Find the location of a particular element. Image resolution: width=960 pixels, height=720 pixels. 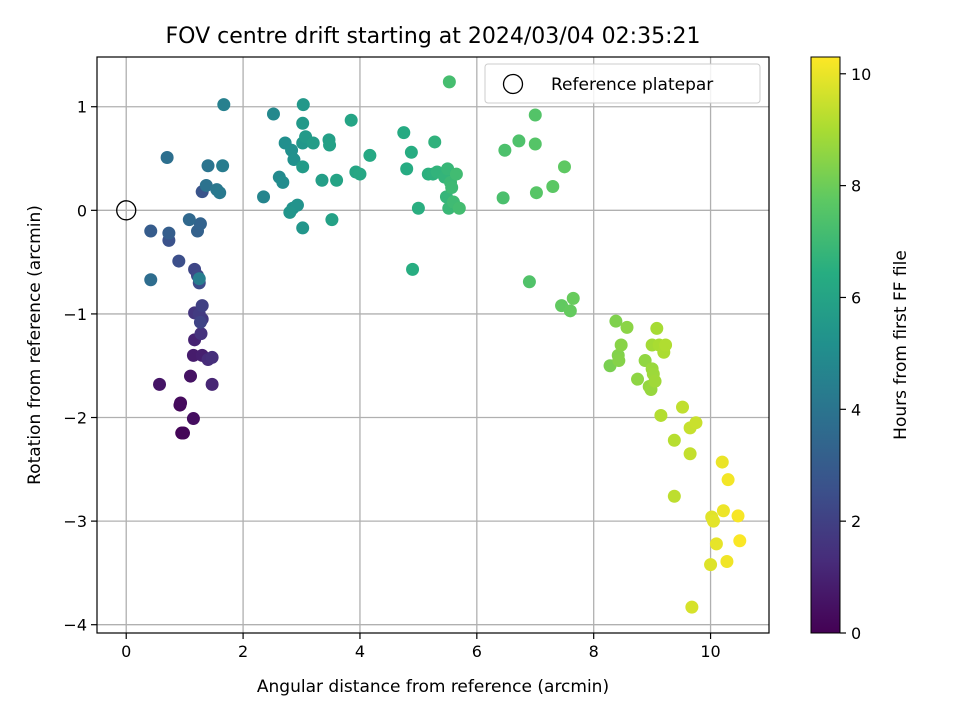

y-tick-label: −3 is located at coordinates (75, 521).